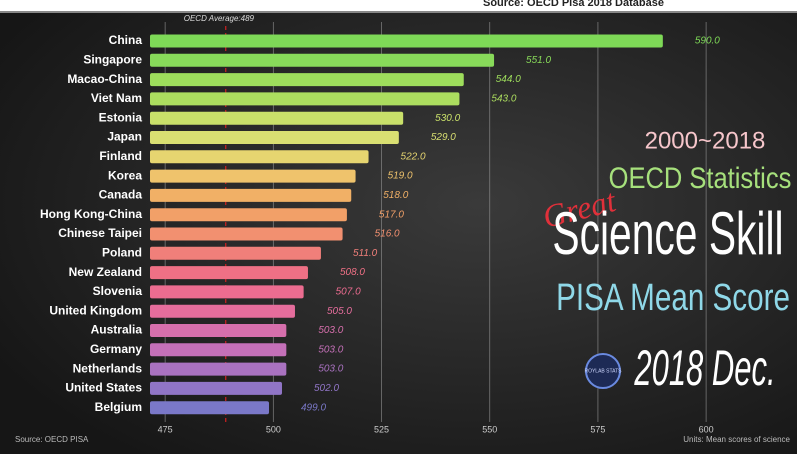 The width and height of the screenshot is (797, 454). I want to click on category-label: Netherlands, so click(108, 368).